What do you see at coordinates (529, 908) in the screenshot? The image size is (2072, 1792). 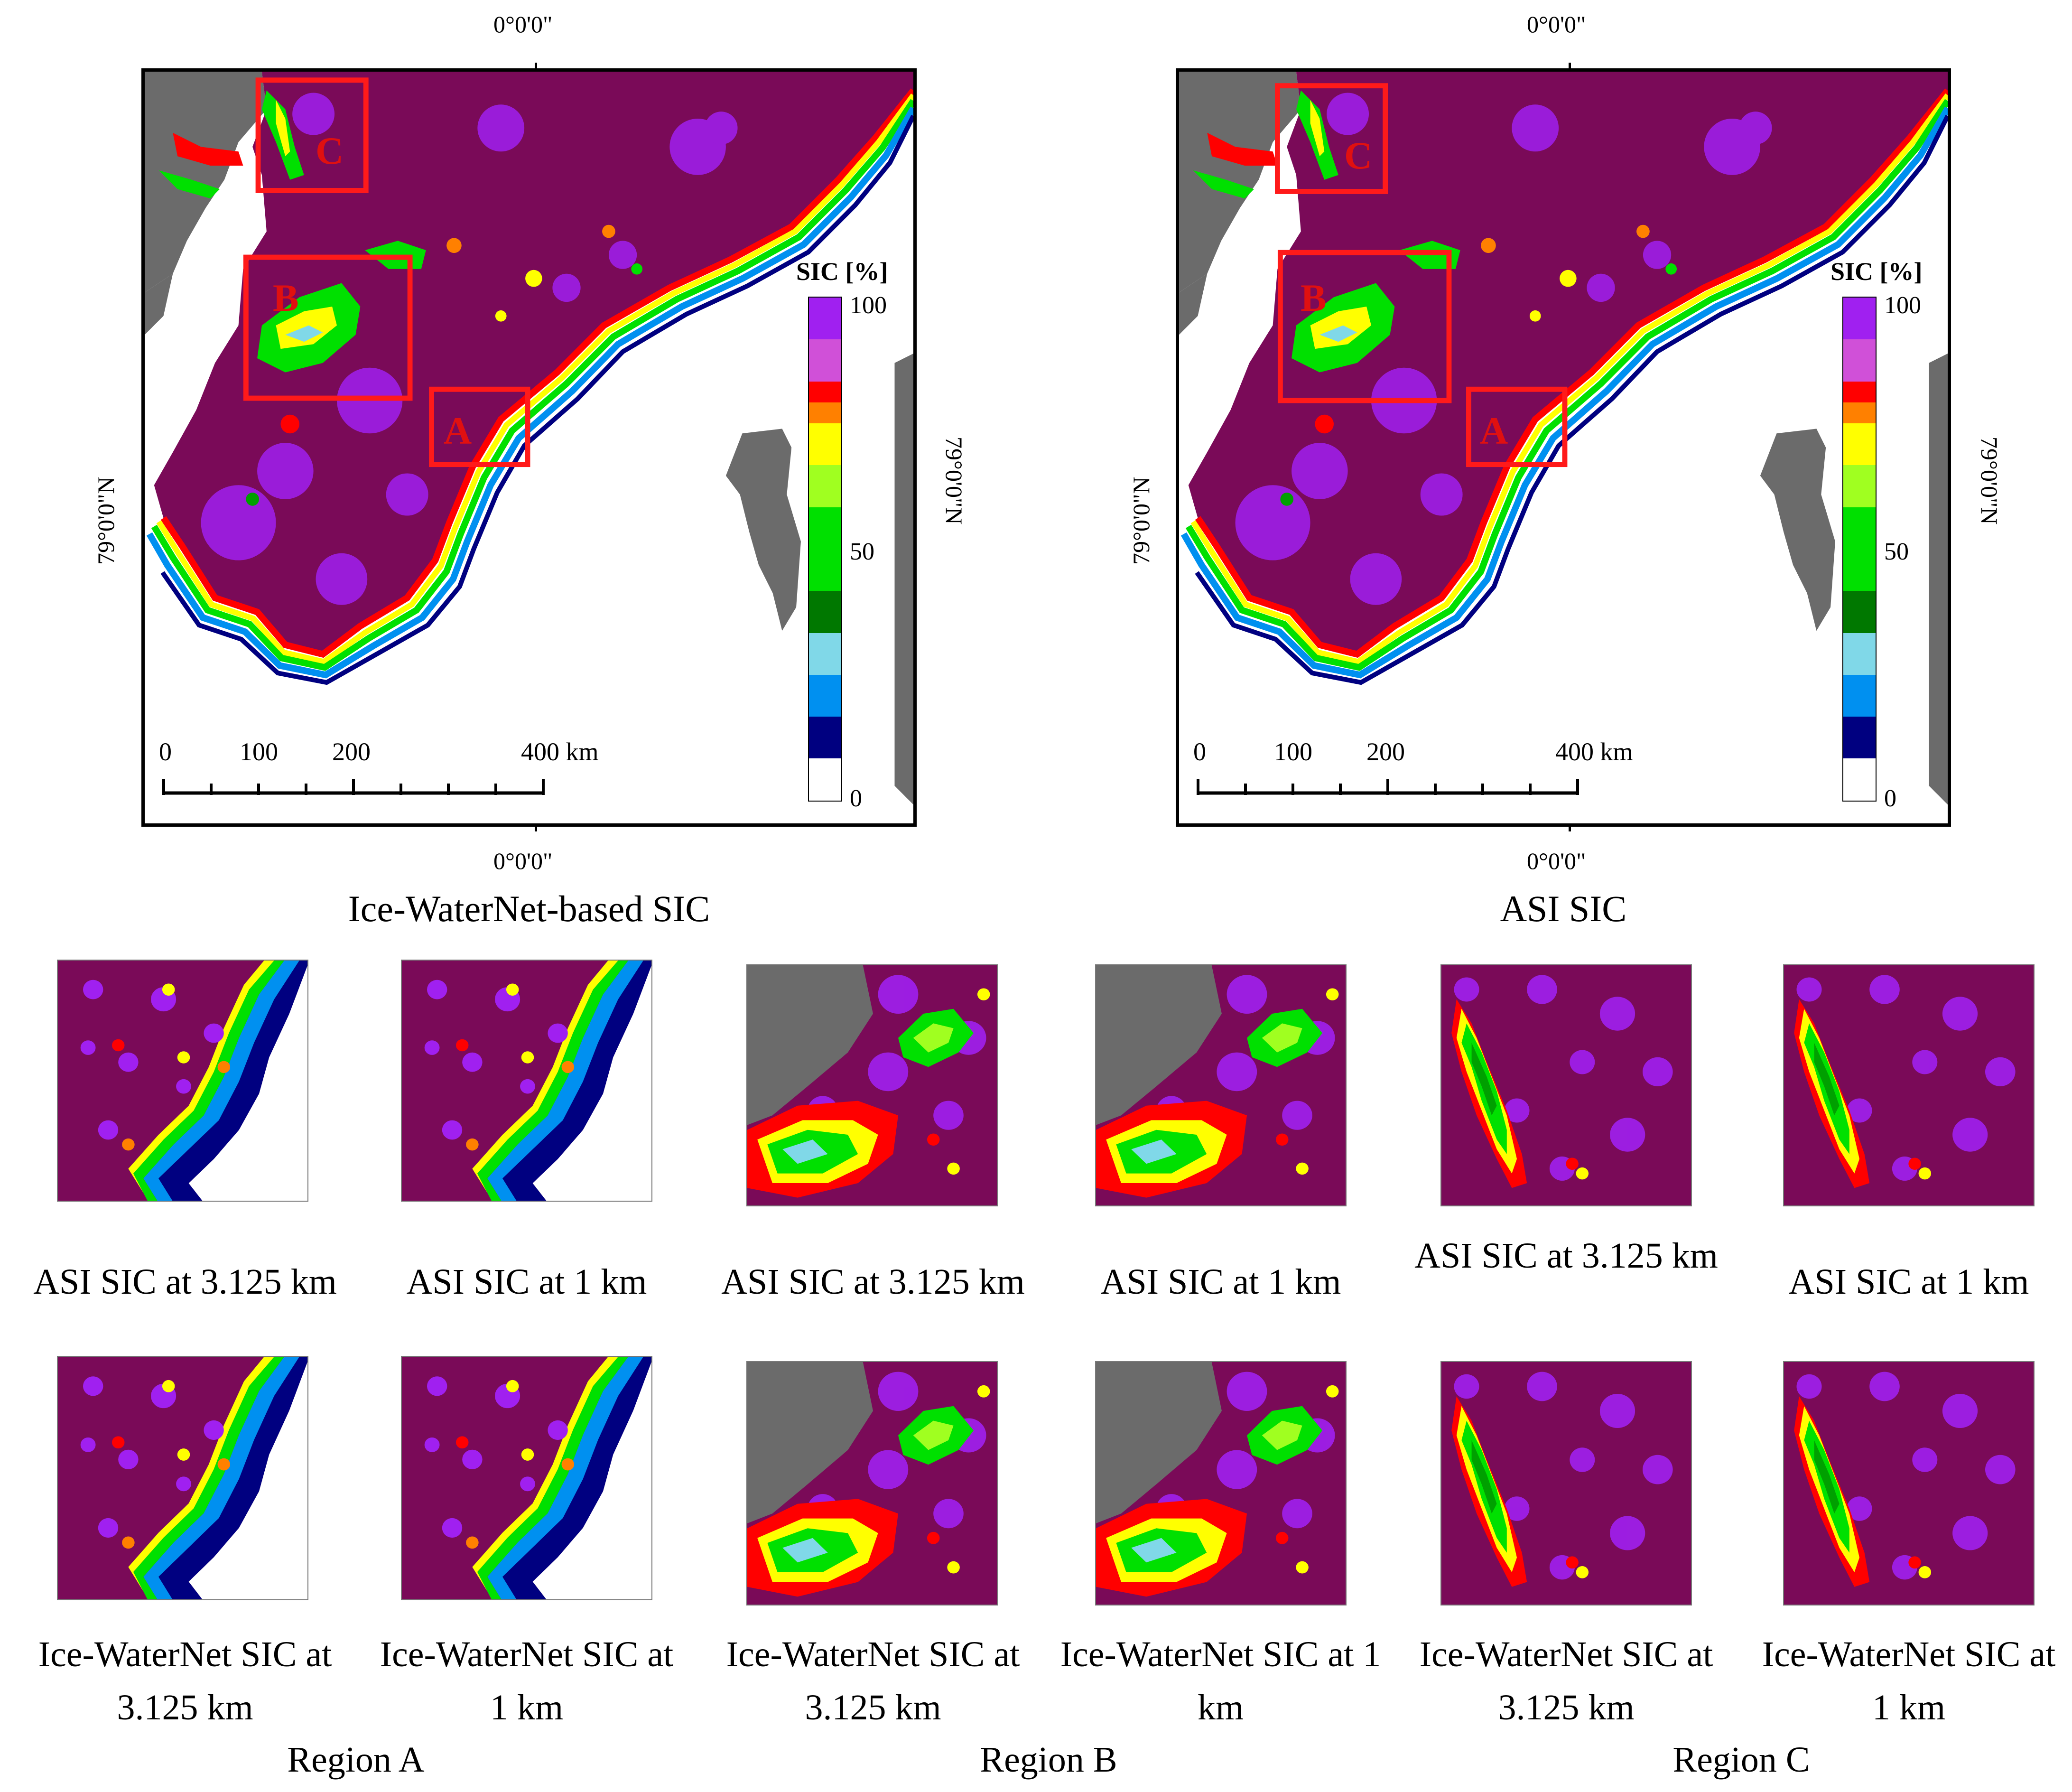 I see `left-map-title: Ice-WaterNet-based SIC` at bounding box center [529, 908].